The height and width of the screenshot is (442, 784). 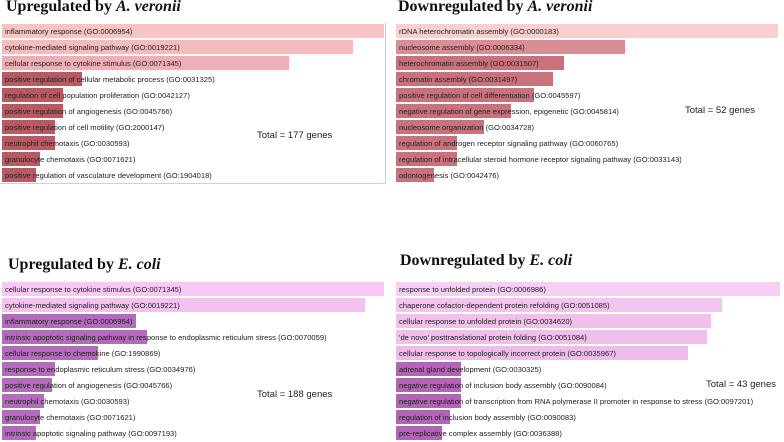 I want to click on panel-title: Downregulated by E. coli, so click(x=486, y=261).